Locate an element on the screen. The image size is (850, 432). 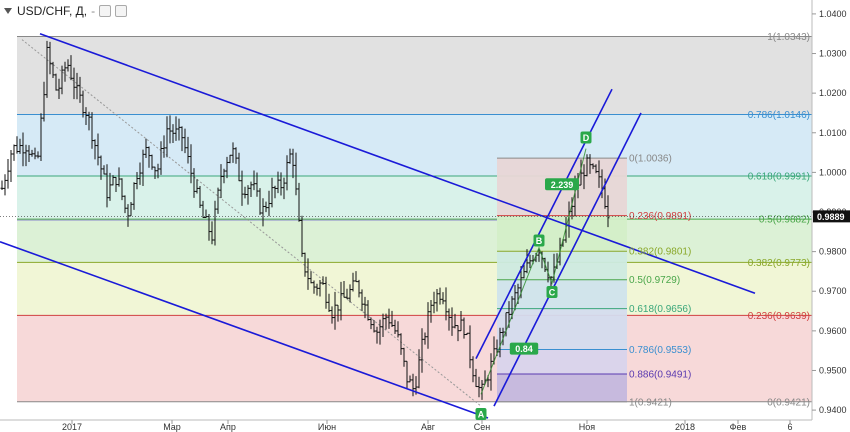
y-tick-label: 1.0200 is located at coordinates (833, 93).